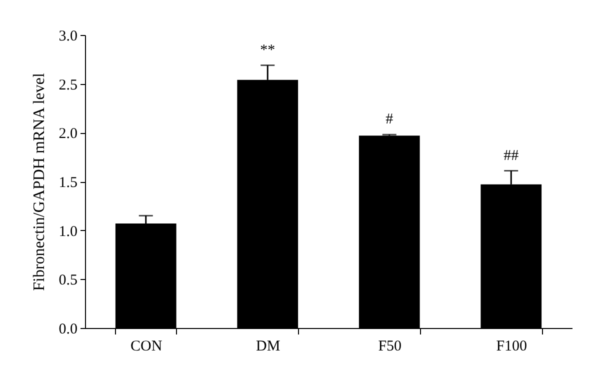  Describe the element at coordinates (146, 346) in the screenshot. I see `x-tick-label: CON` at that location.